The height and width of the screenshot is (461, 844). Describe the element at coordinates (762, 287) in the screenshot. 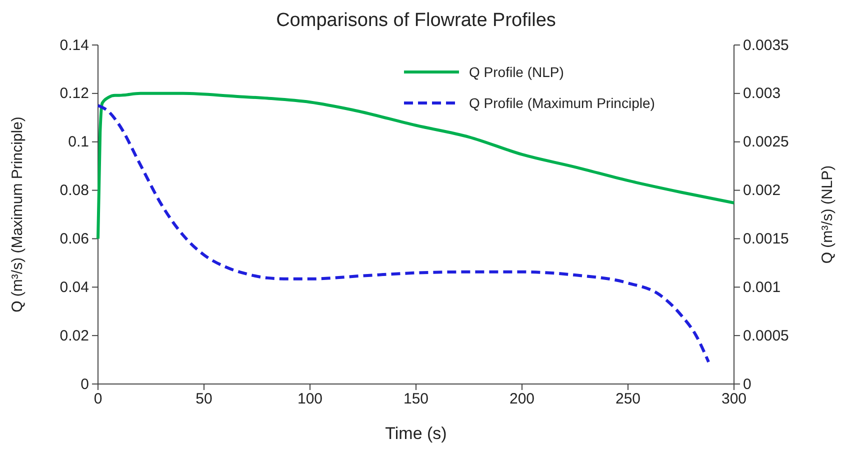

I see `y2-tick-label: 0.001` at that location.